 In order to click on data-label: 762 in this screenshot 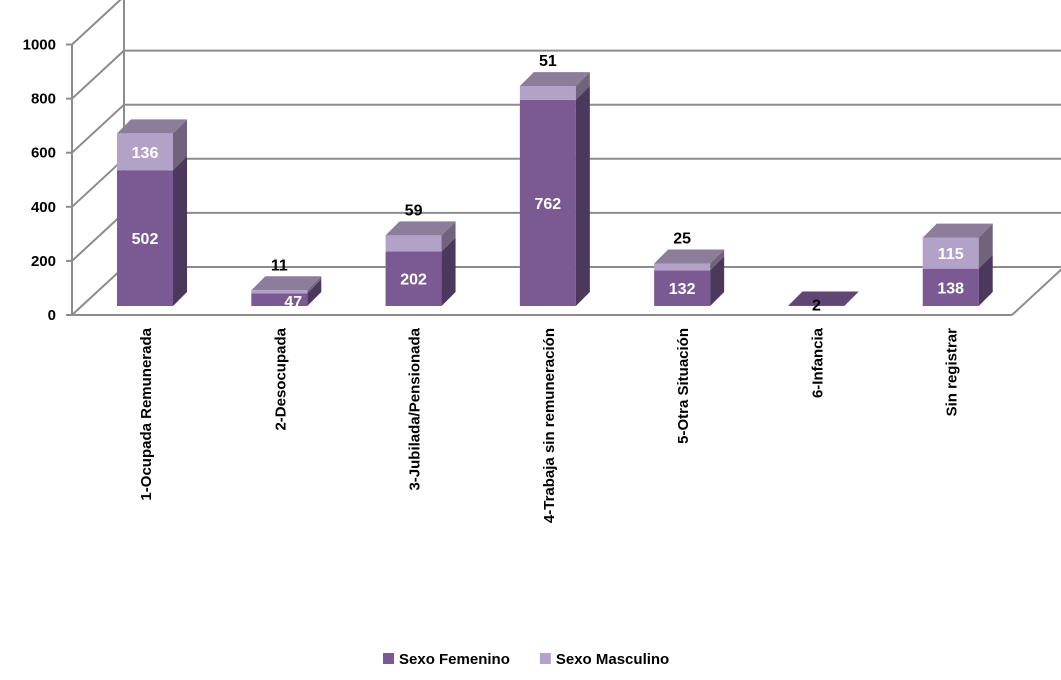, I will do `click(548, 204)`.